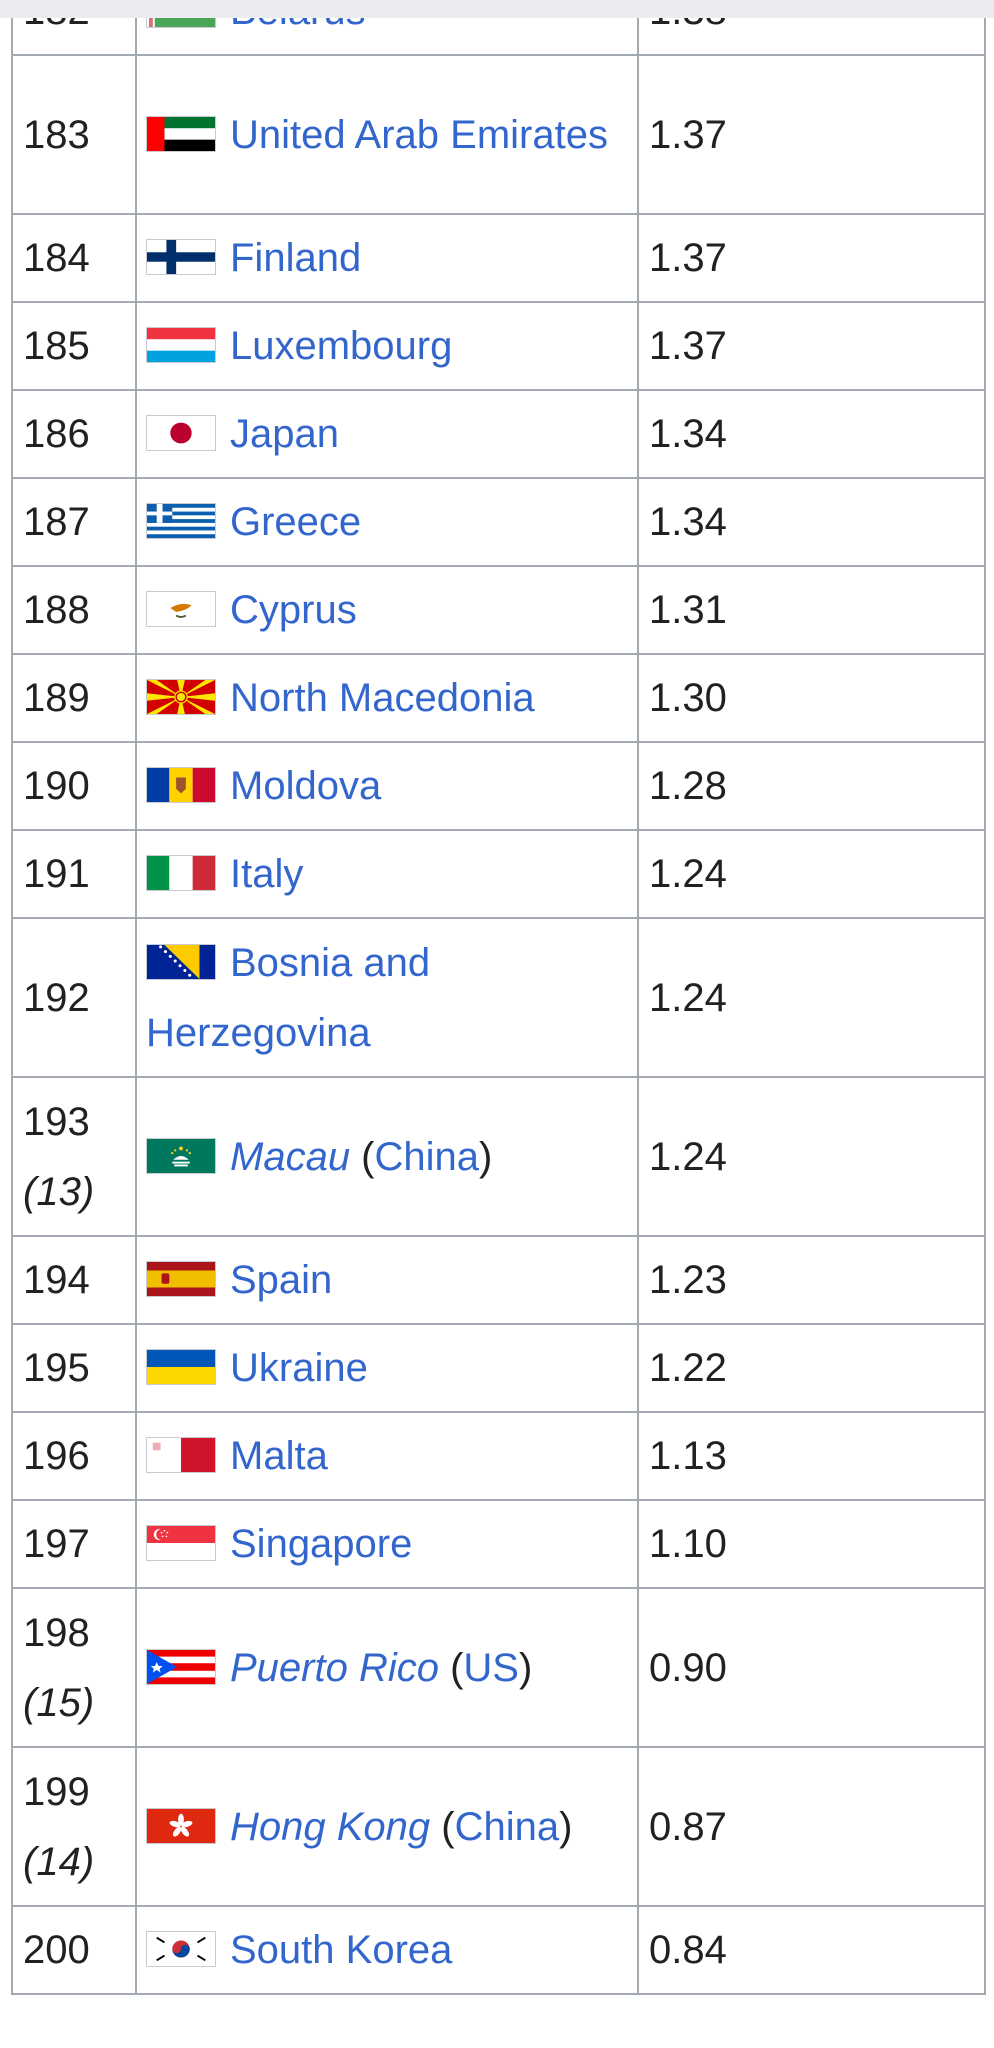  What do you see at coordinates (56, 1791) in the screenshot?
I see `rank-number: 199` at bounding box center [56, 1791].